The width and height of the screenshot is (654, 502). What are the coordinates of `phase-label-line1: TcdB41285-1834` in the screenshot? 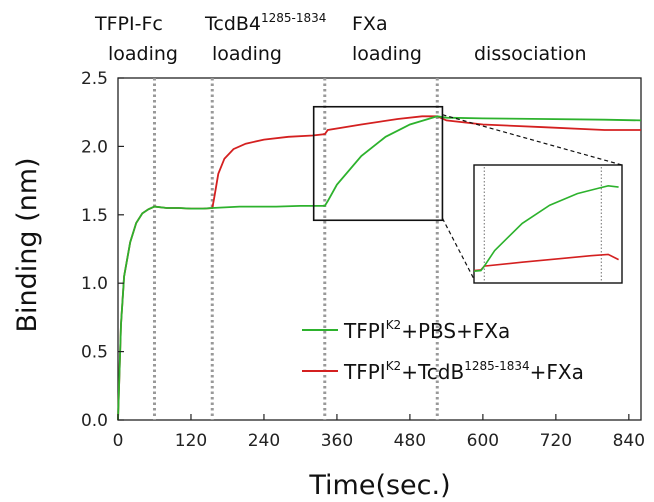 It's located at (265, 23).